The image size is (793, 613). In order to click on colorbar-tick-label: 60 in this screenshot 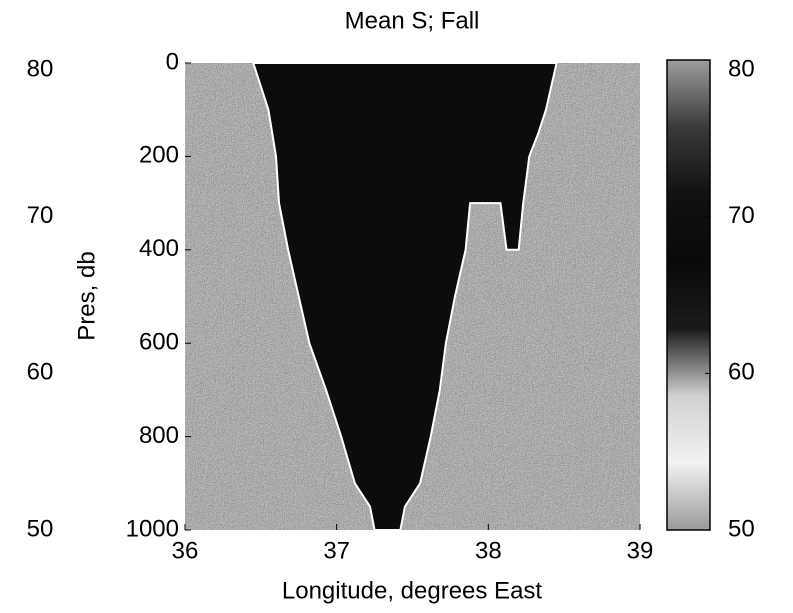, I will do `click(741, 372)`.